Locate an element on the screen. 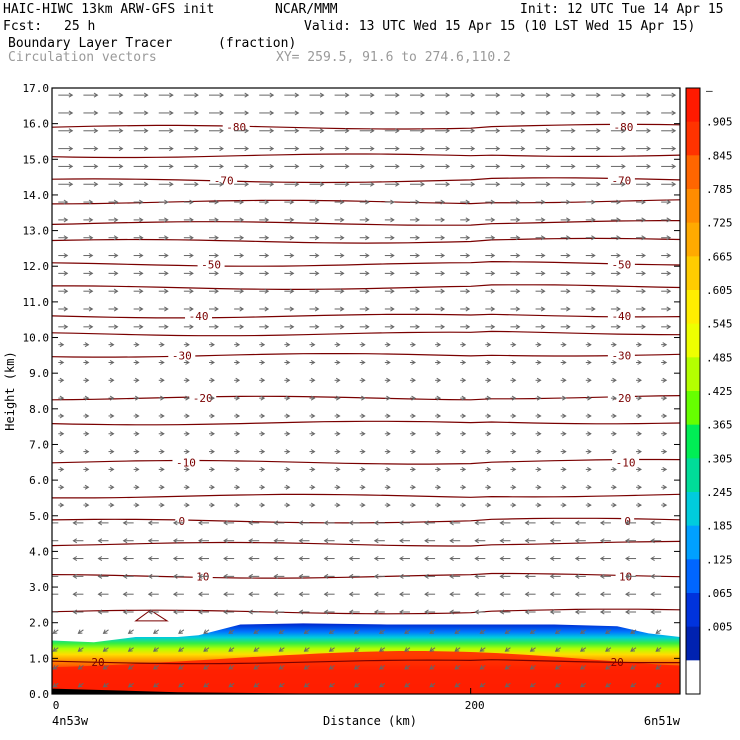 Image resolution: width=740 pixels, height=740 pixels. colorbar-label: – is located at coordinates (709, 90).